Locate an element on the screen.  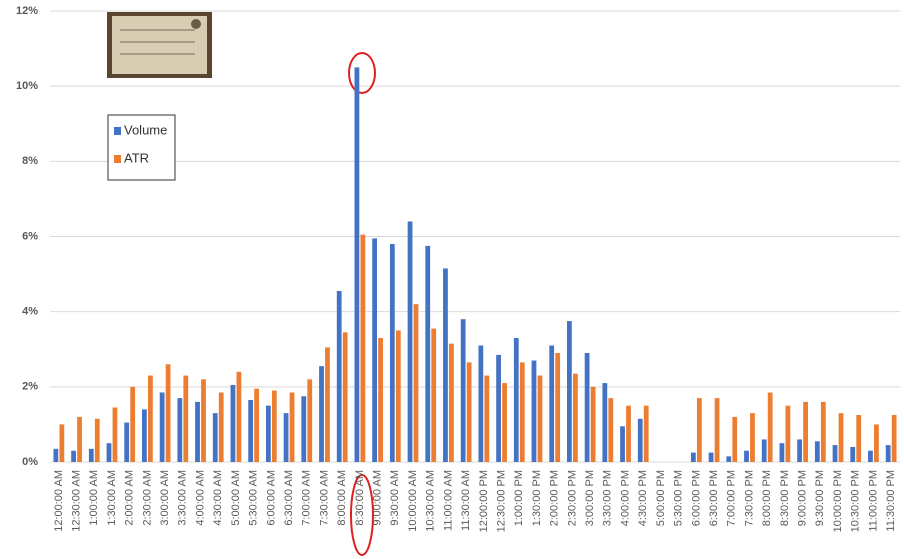
x-tick-label: 3:00:00 AM is located at coordinates (165, 498).